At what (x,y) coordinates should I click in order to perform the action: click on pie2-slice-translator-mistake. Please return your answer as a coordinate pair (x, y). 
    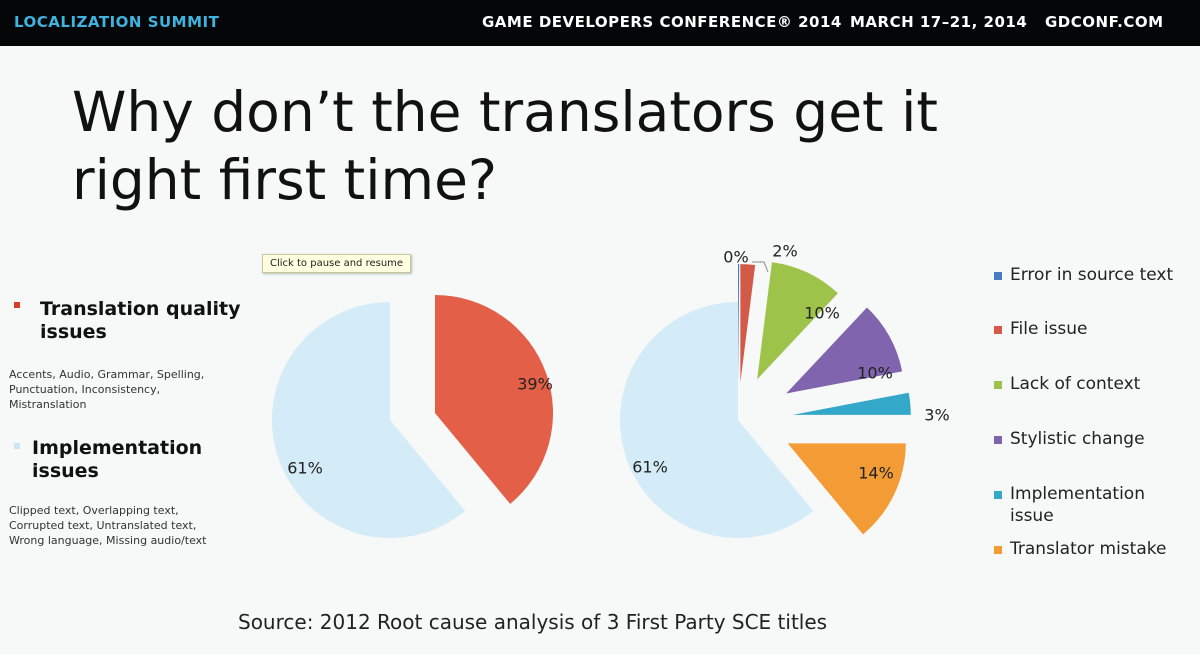
    Looking at the image, I should click on (846, 489).